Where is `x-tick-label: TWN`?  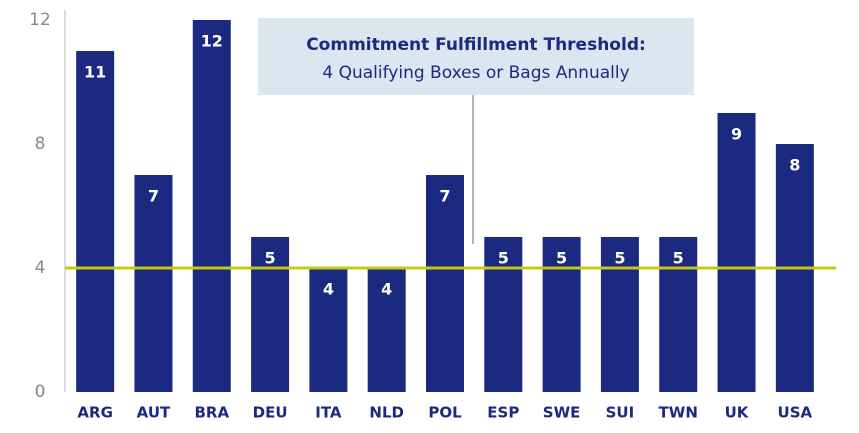 x-tick-label: TWN is located at coordinates (678, 413).